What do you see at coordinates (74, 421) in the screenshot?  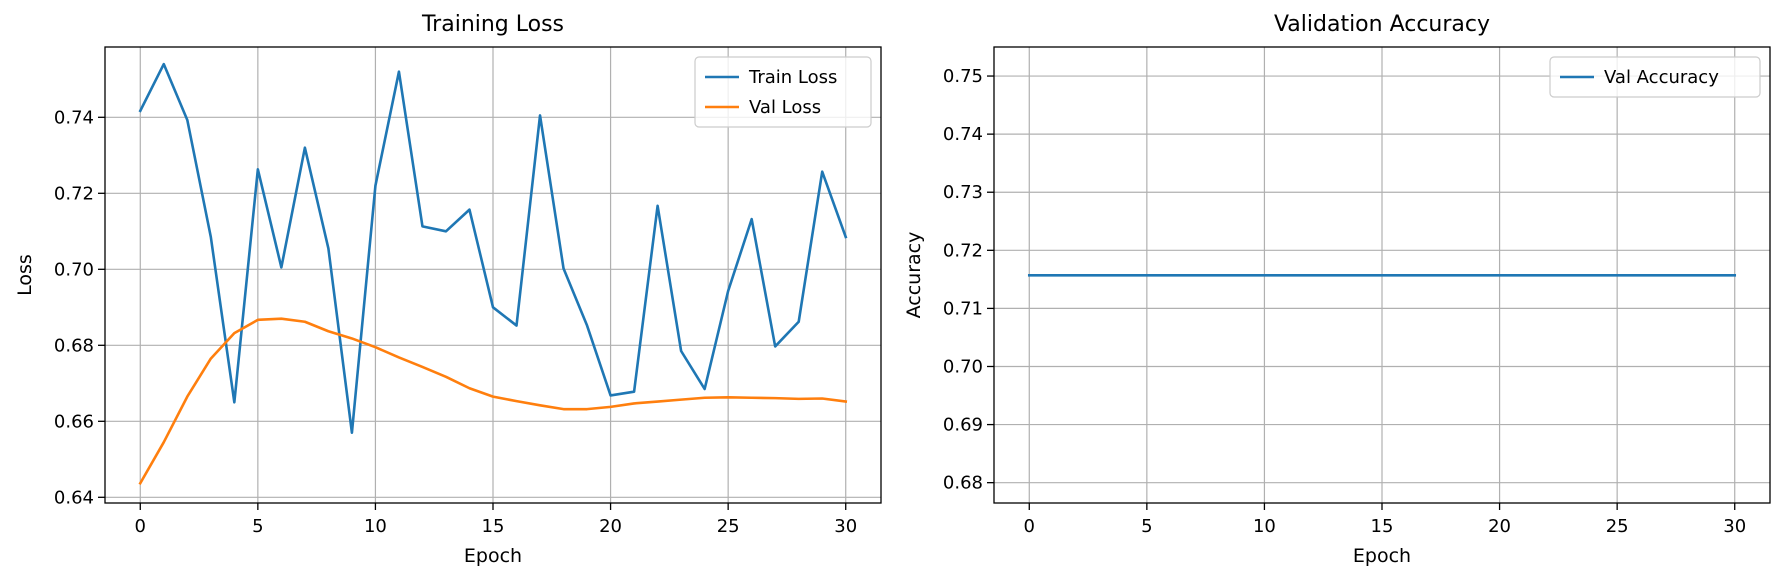 I see `y-tick-label: 0.66` at bounding box center [74, 421].